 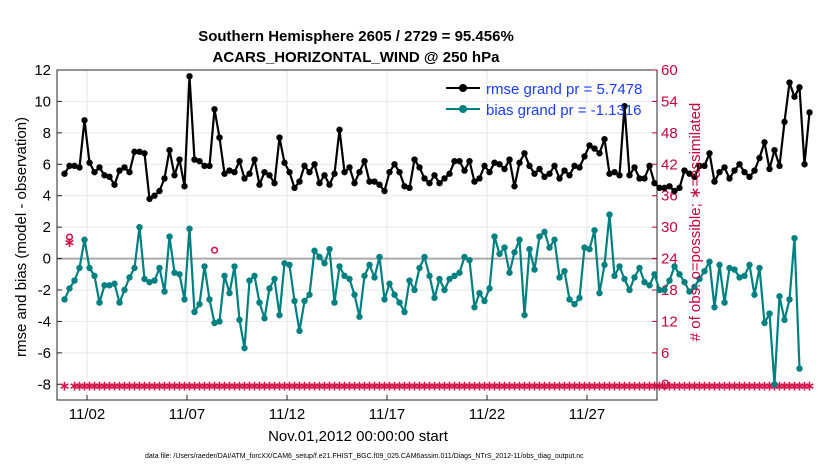 What do you see at coordinates (463, 109) in the screenshot?
I see `legend-bias-marker` at bounding box center [463, 109].